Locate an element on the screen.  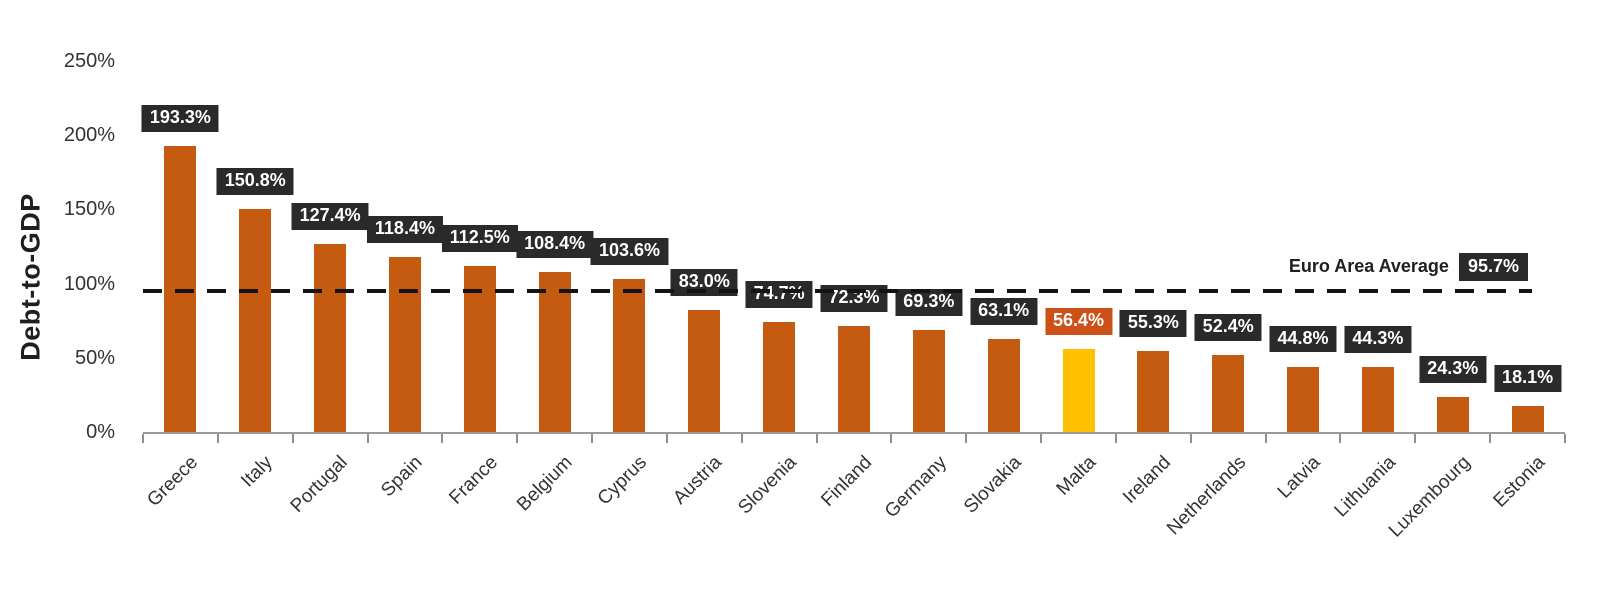
x-label-slovakia: Slovakia is located at coordinates (992, 485).